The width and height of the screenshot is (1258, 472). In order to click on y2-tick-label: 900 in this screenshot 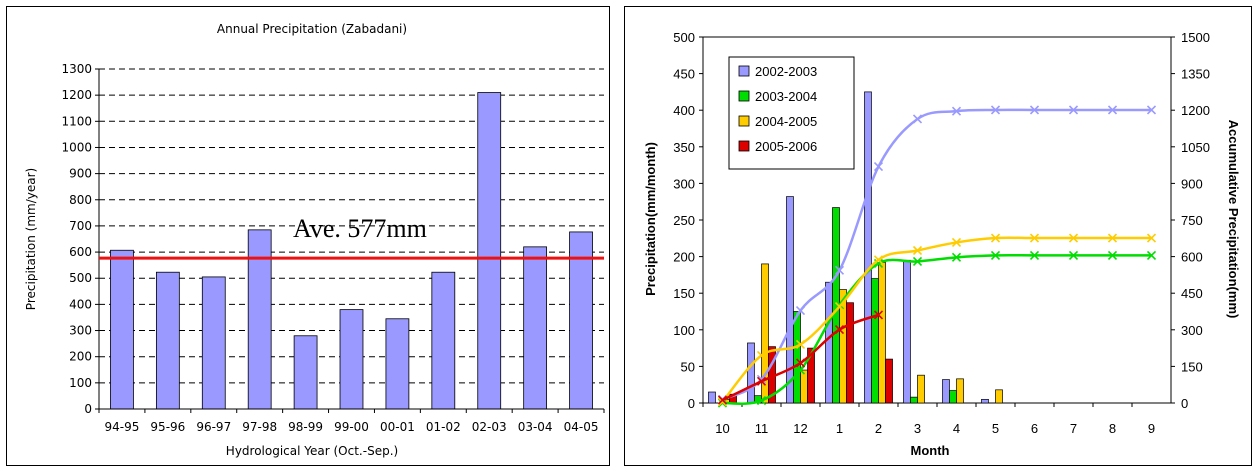, I will do `click(1192, 183)`.